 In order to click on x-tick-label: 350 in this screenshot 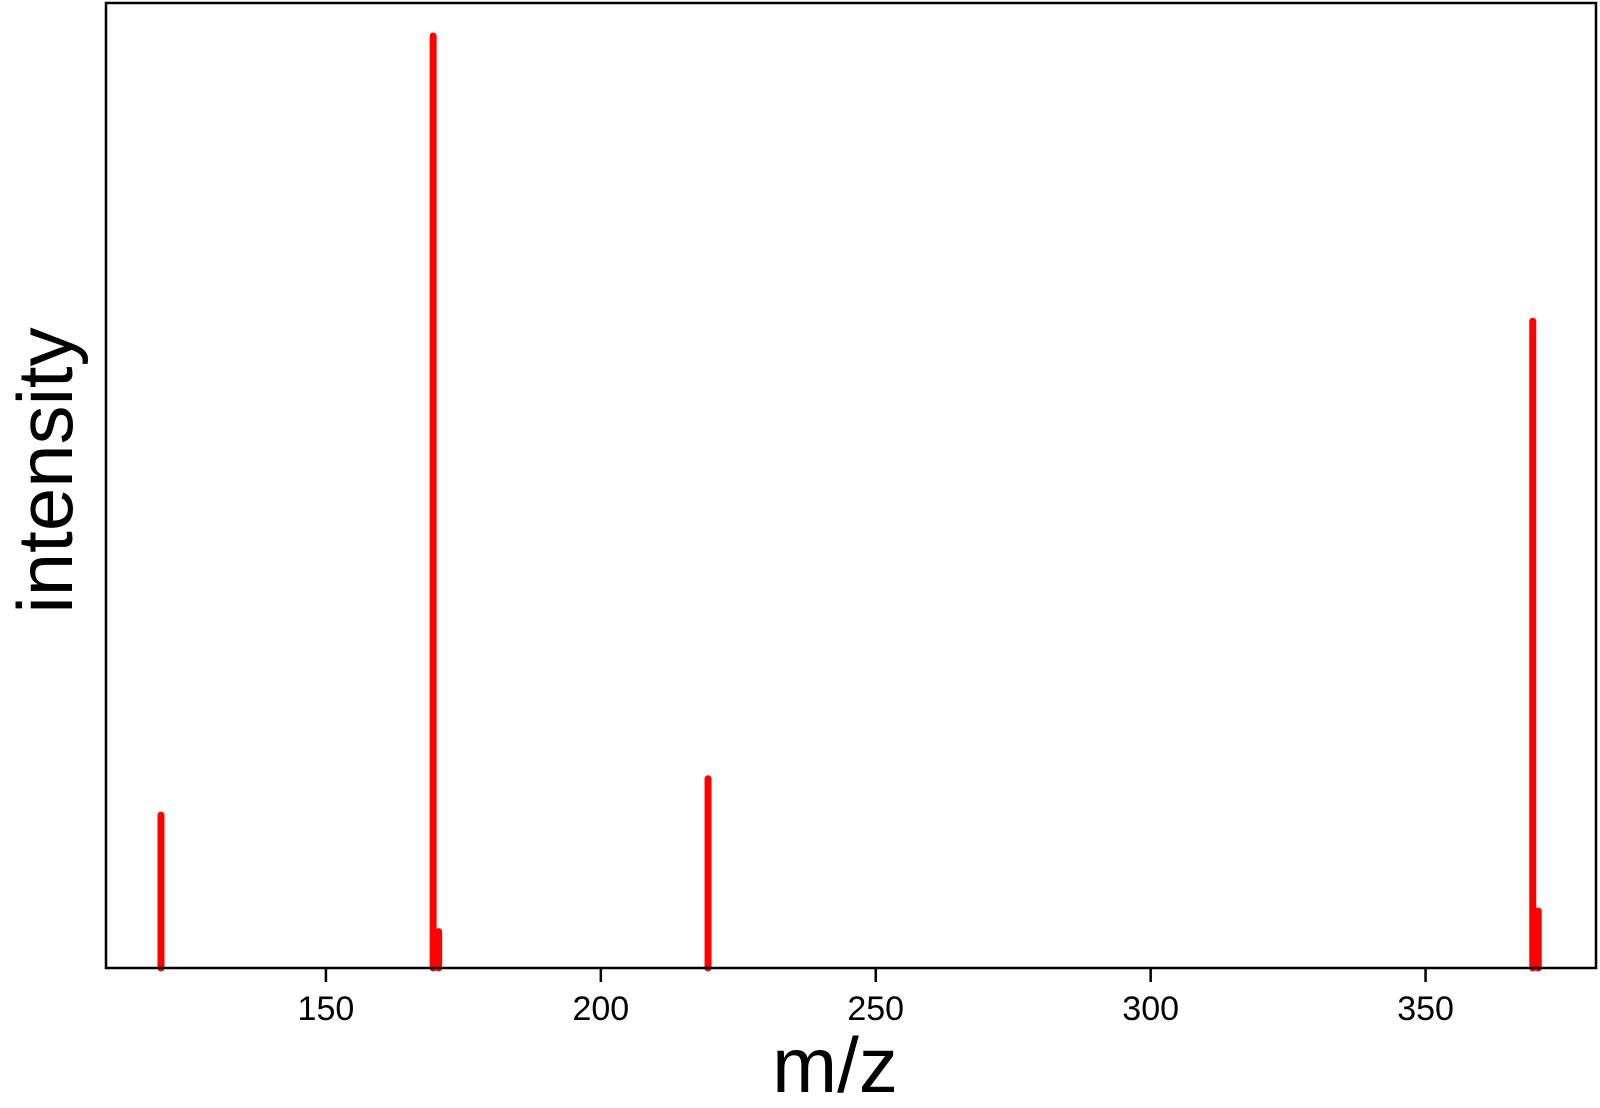, I will do `click(1425, 1009)`.